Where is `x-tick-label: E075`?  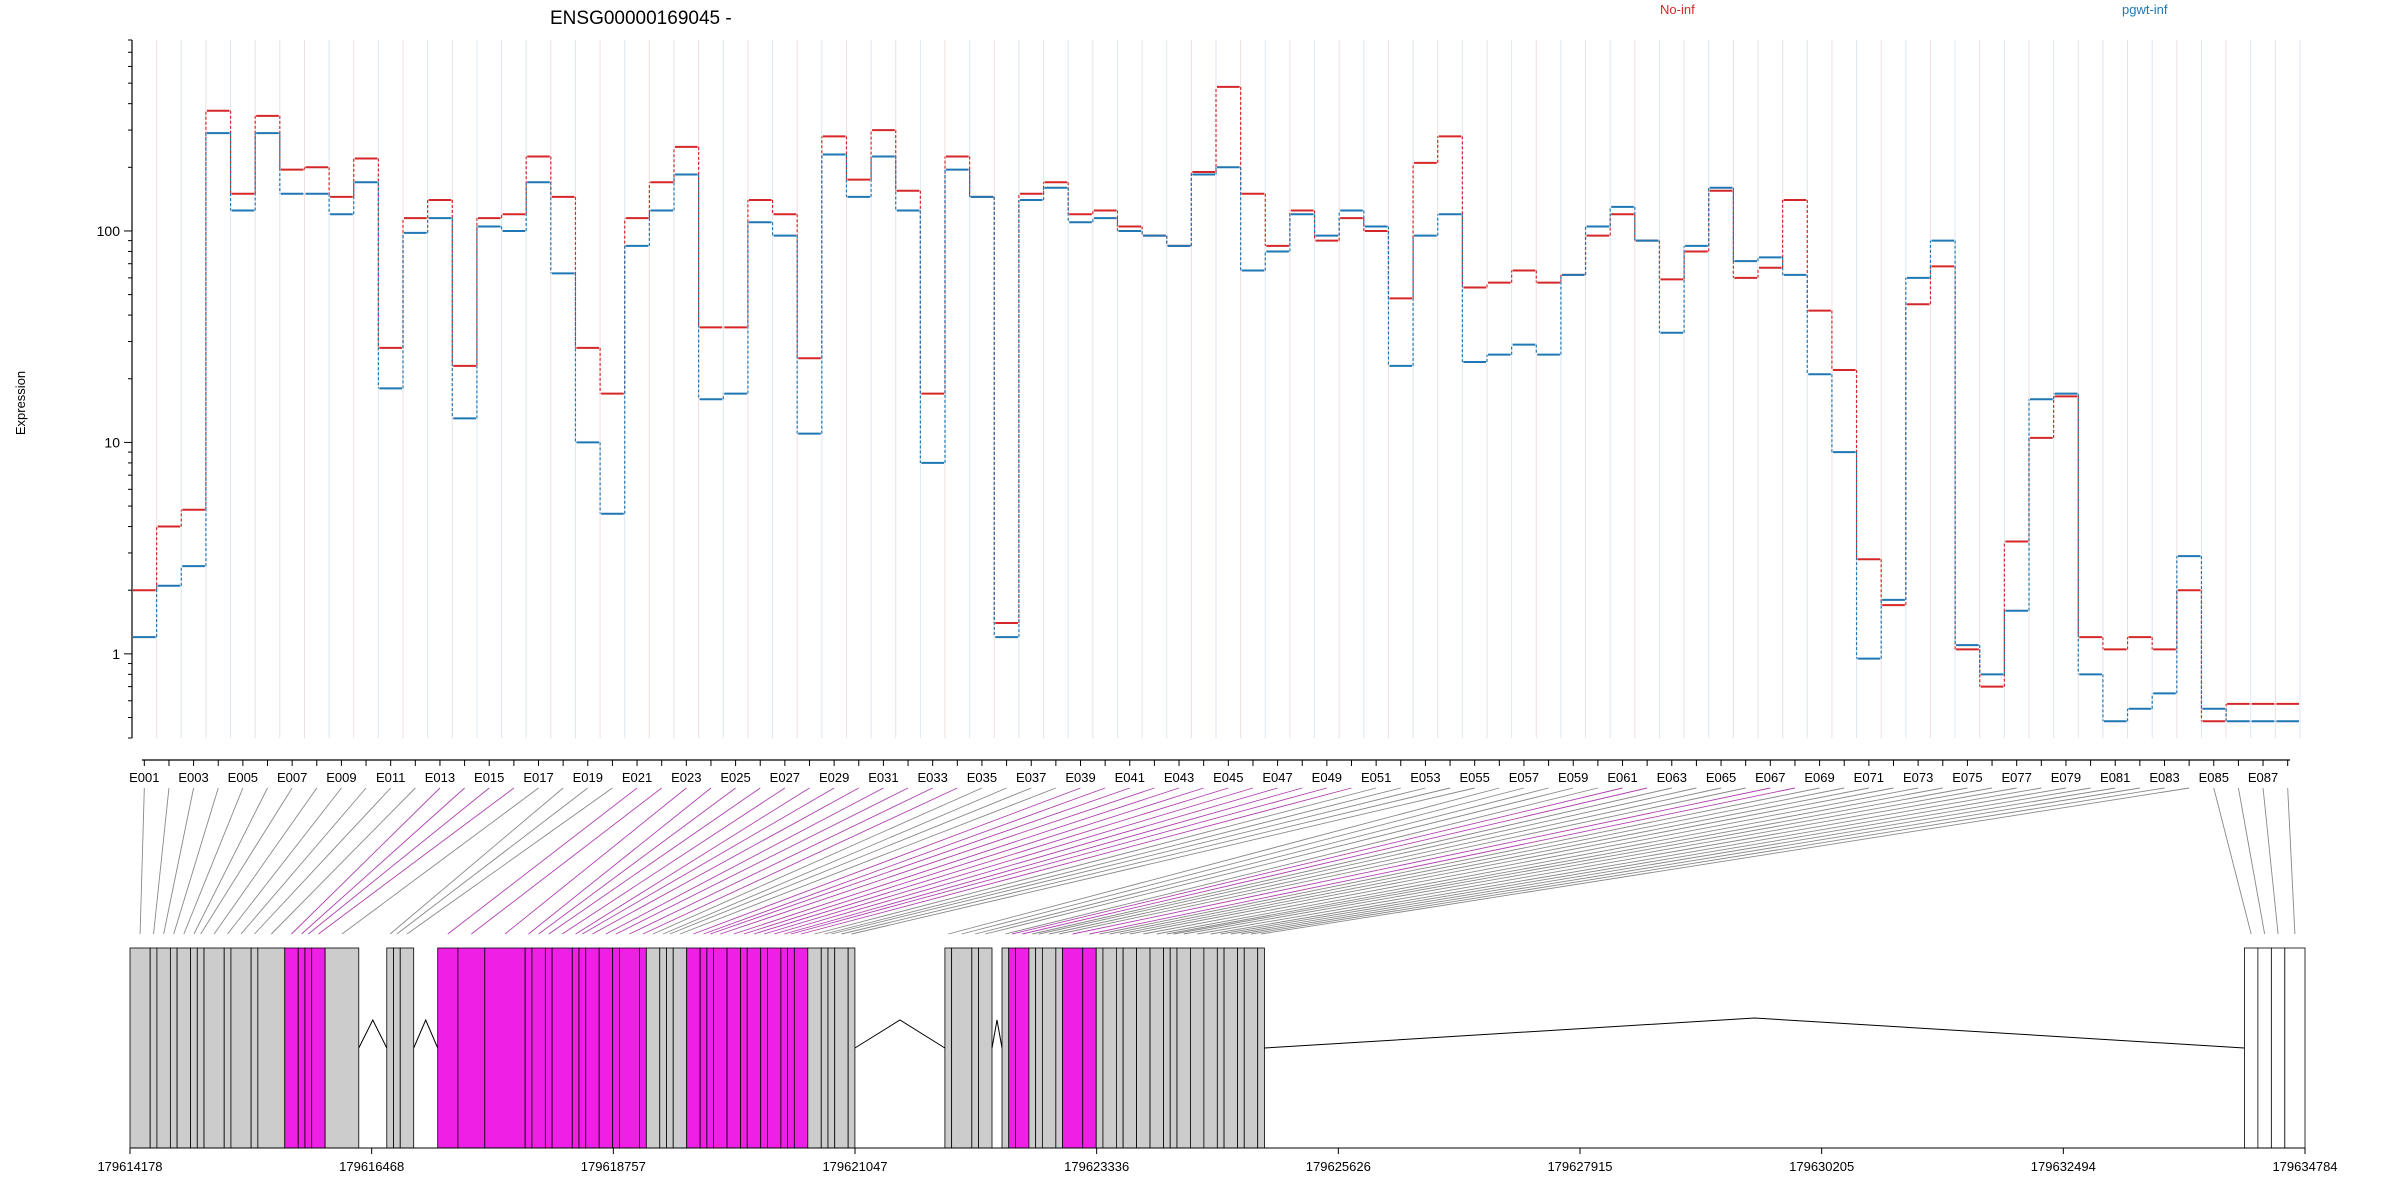
x-tick-label: E075 is located at coordinates (1967, 777).